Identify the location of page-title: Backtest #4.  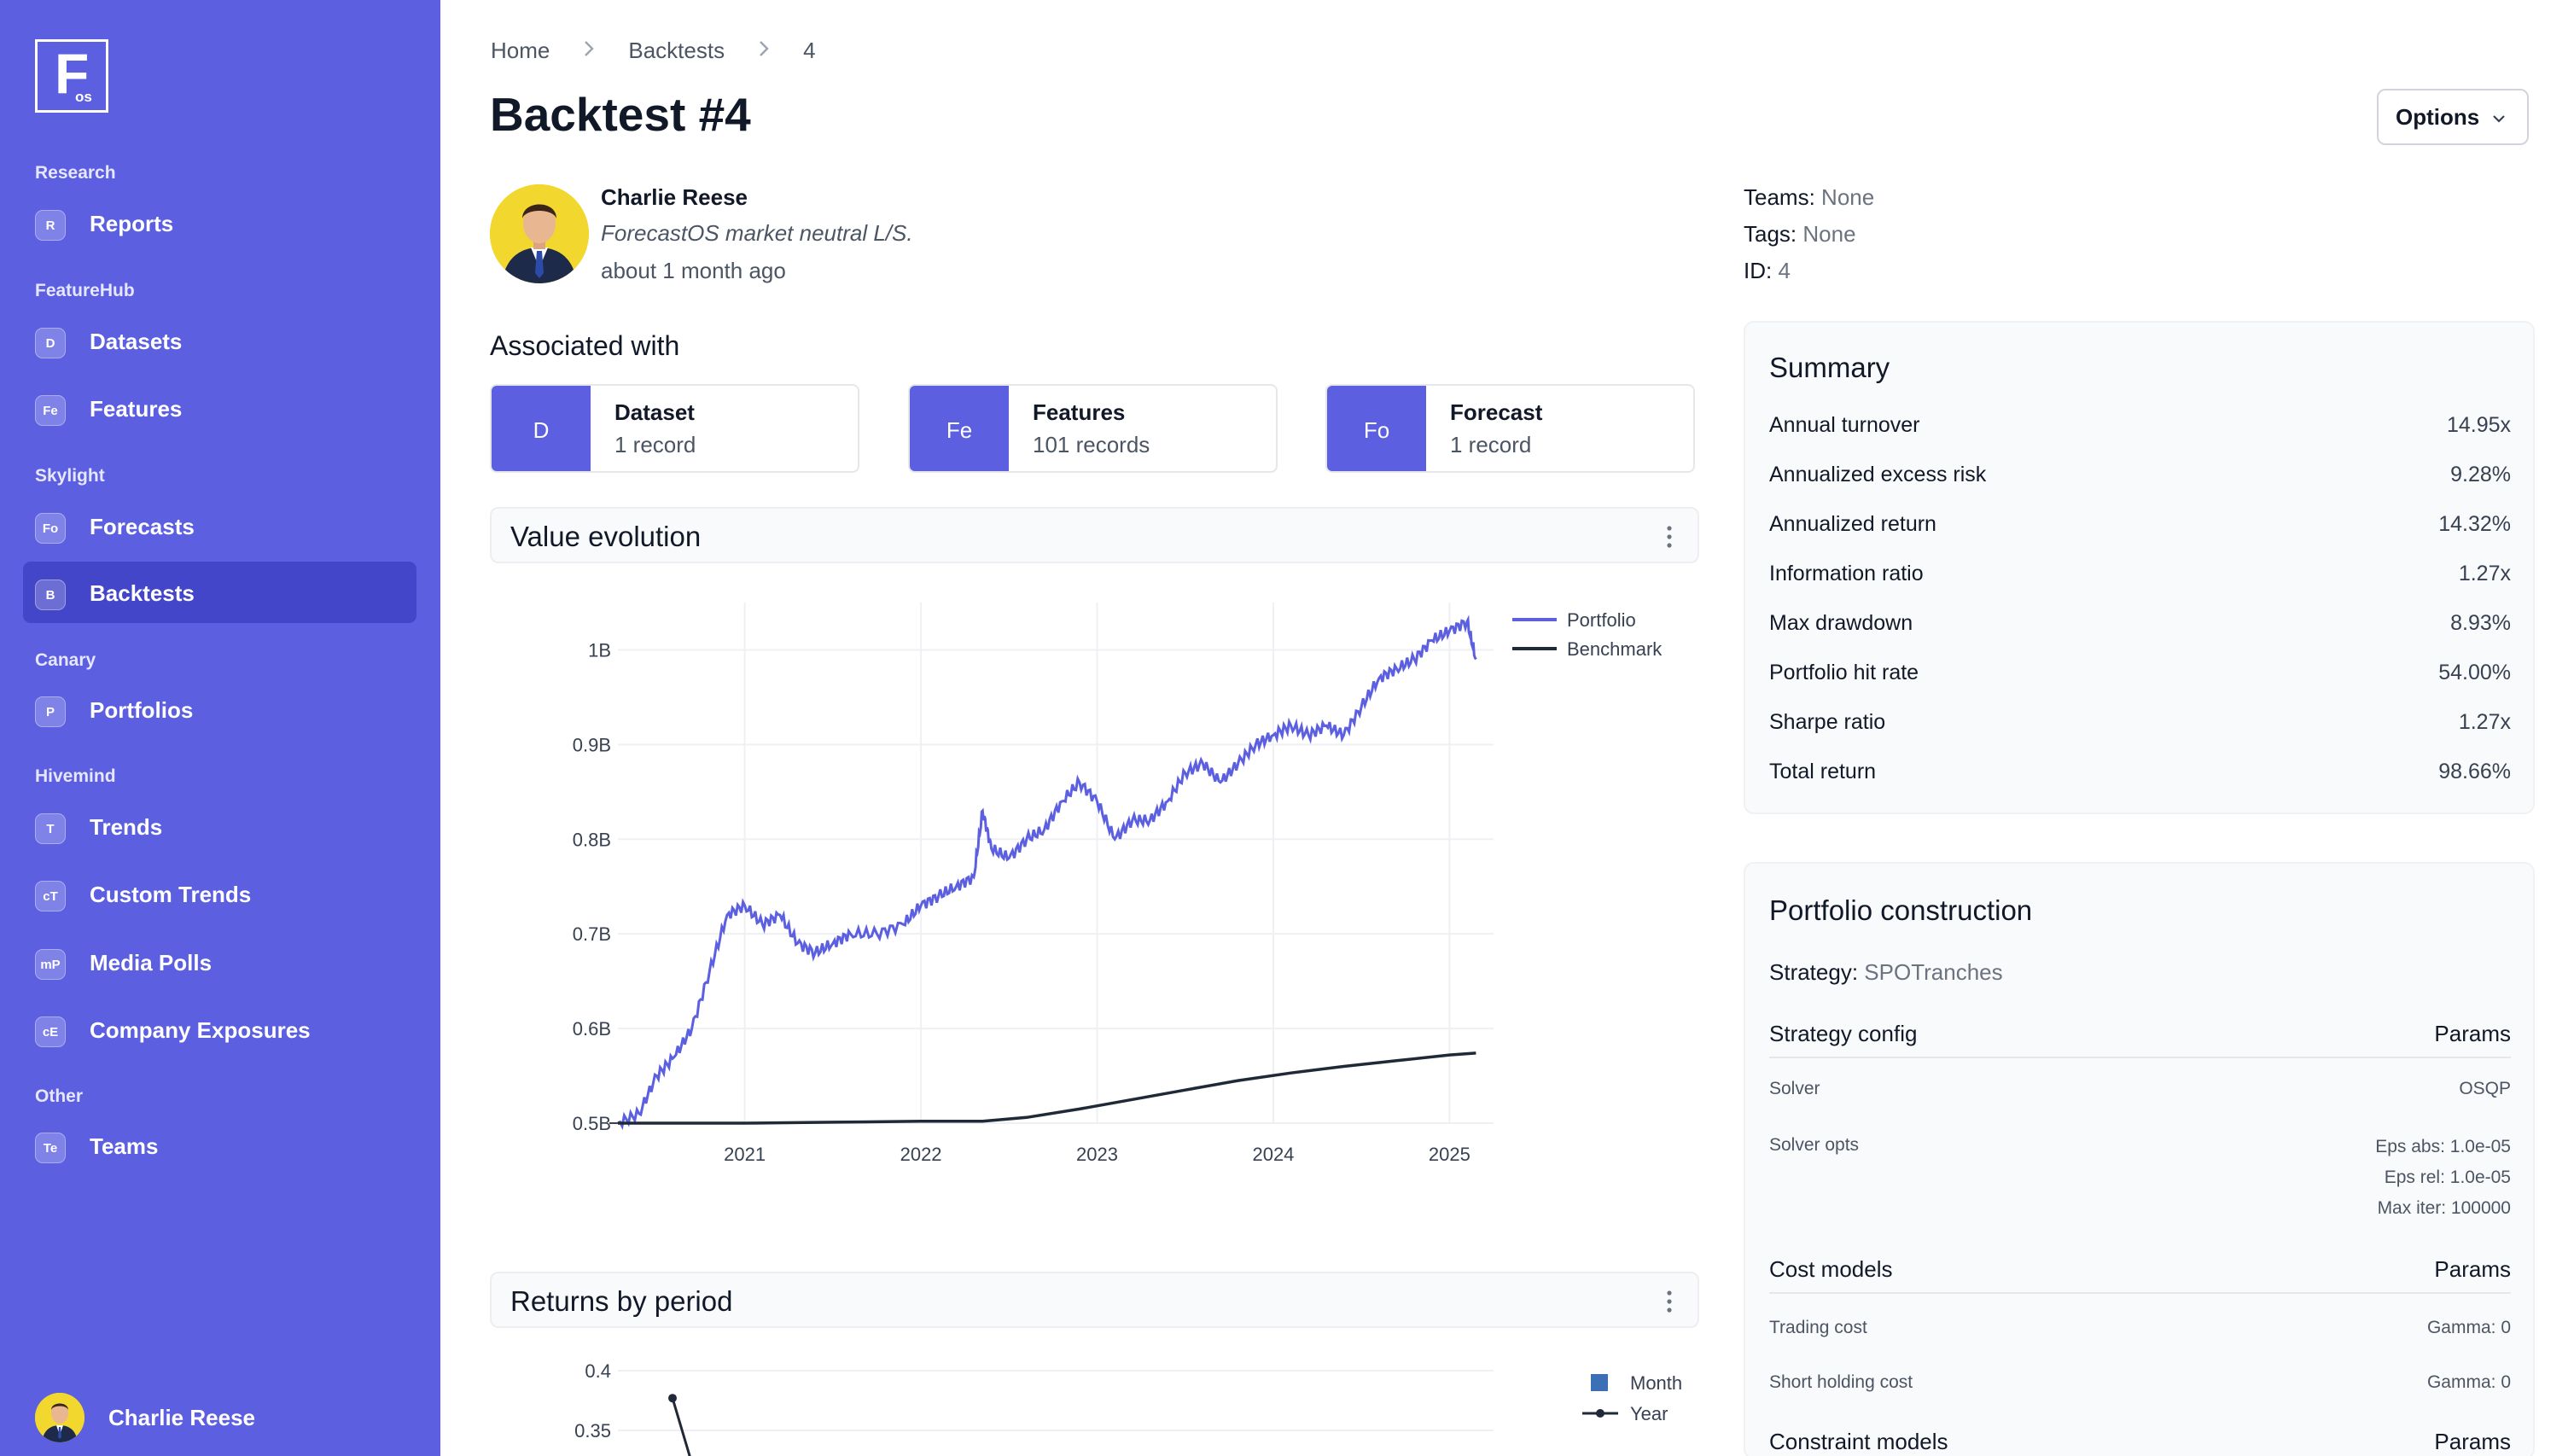
(620, 114).